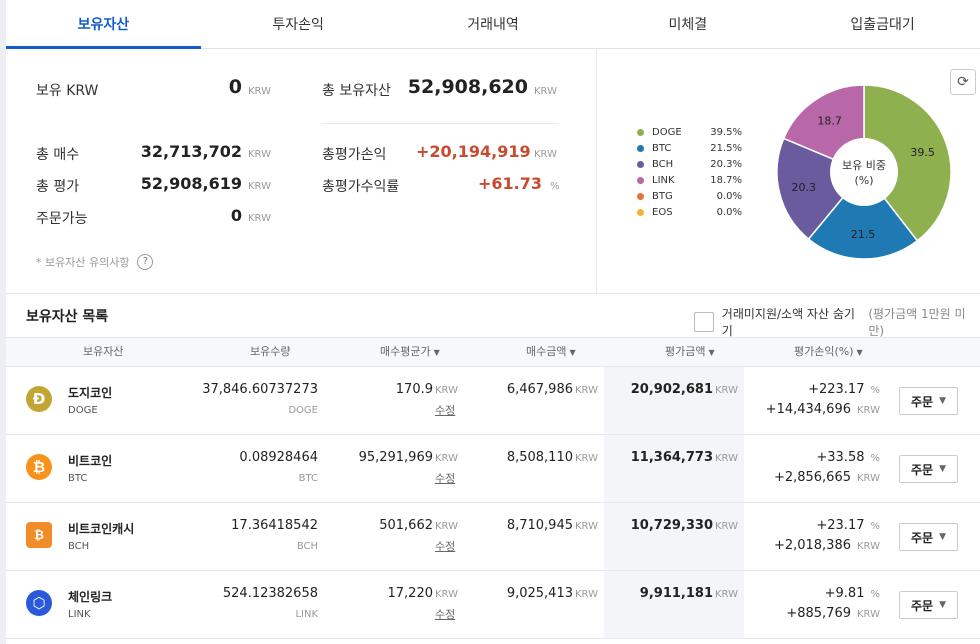 This screenshot has height=644, width=980. What do you see at coordinates (840, 525) in the screenshot?
I see `profit-loss-pct-value: +23.17` at bounding box center [840, 525].